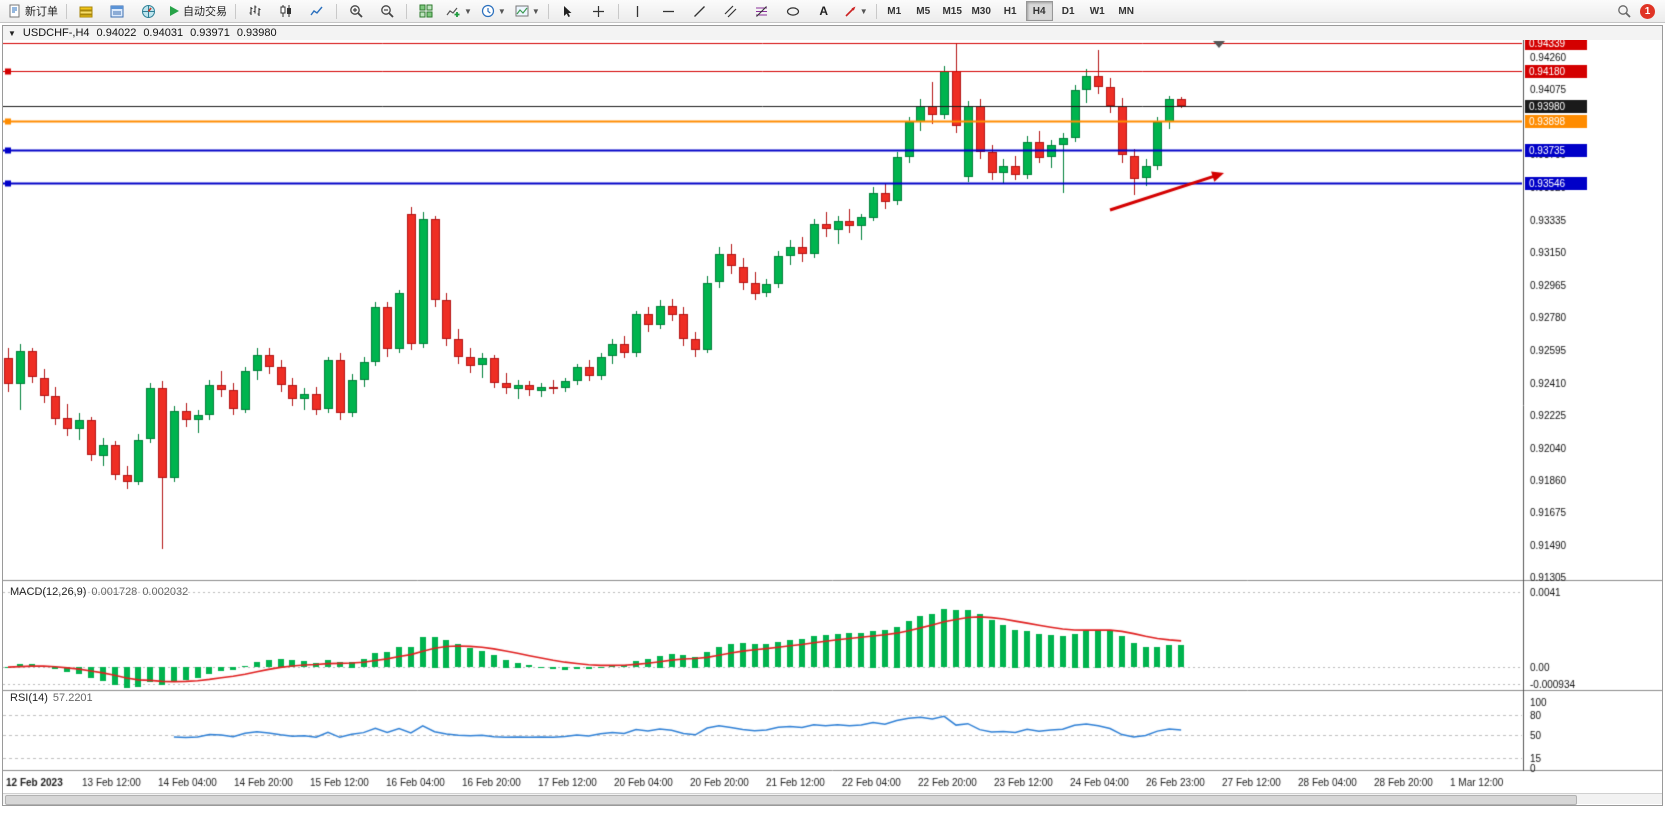 This screenshot has height=839, width=1665. I want to click on timeframe-D1: D1, so click(1068, 11).